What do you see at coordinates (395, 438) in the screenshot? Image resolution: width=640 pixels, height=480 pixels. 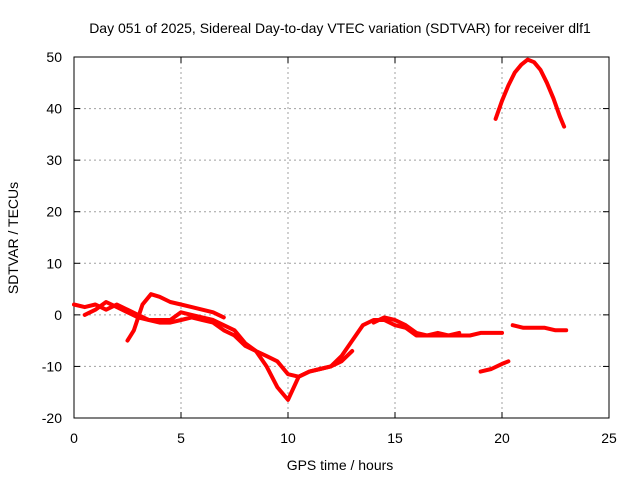 I see `x-tick-label: 15` at bounding box center [395, 438].